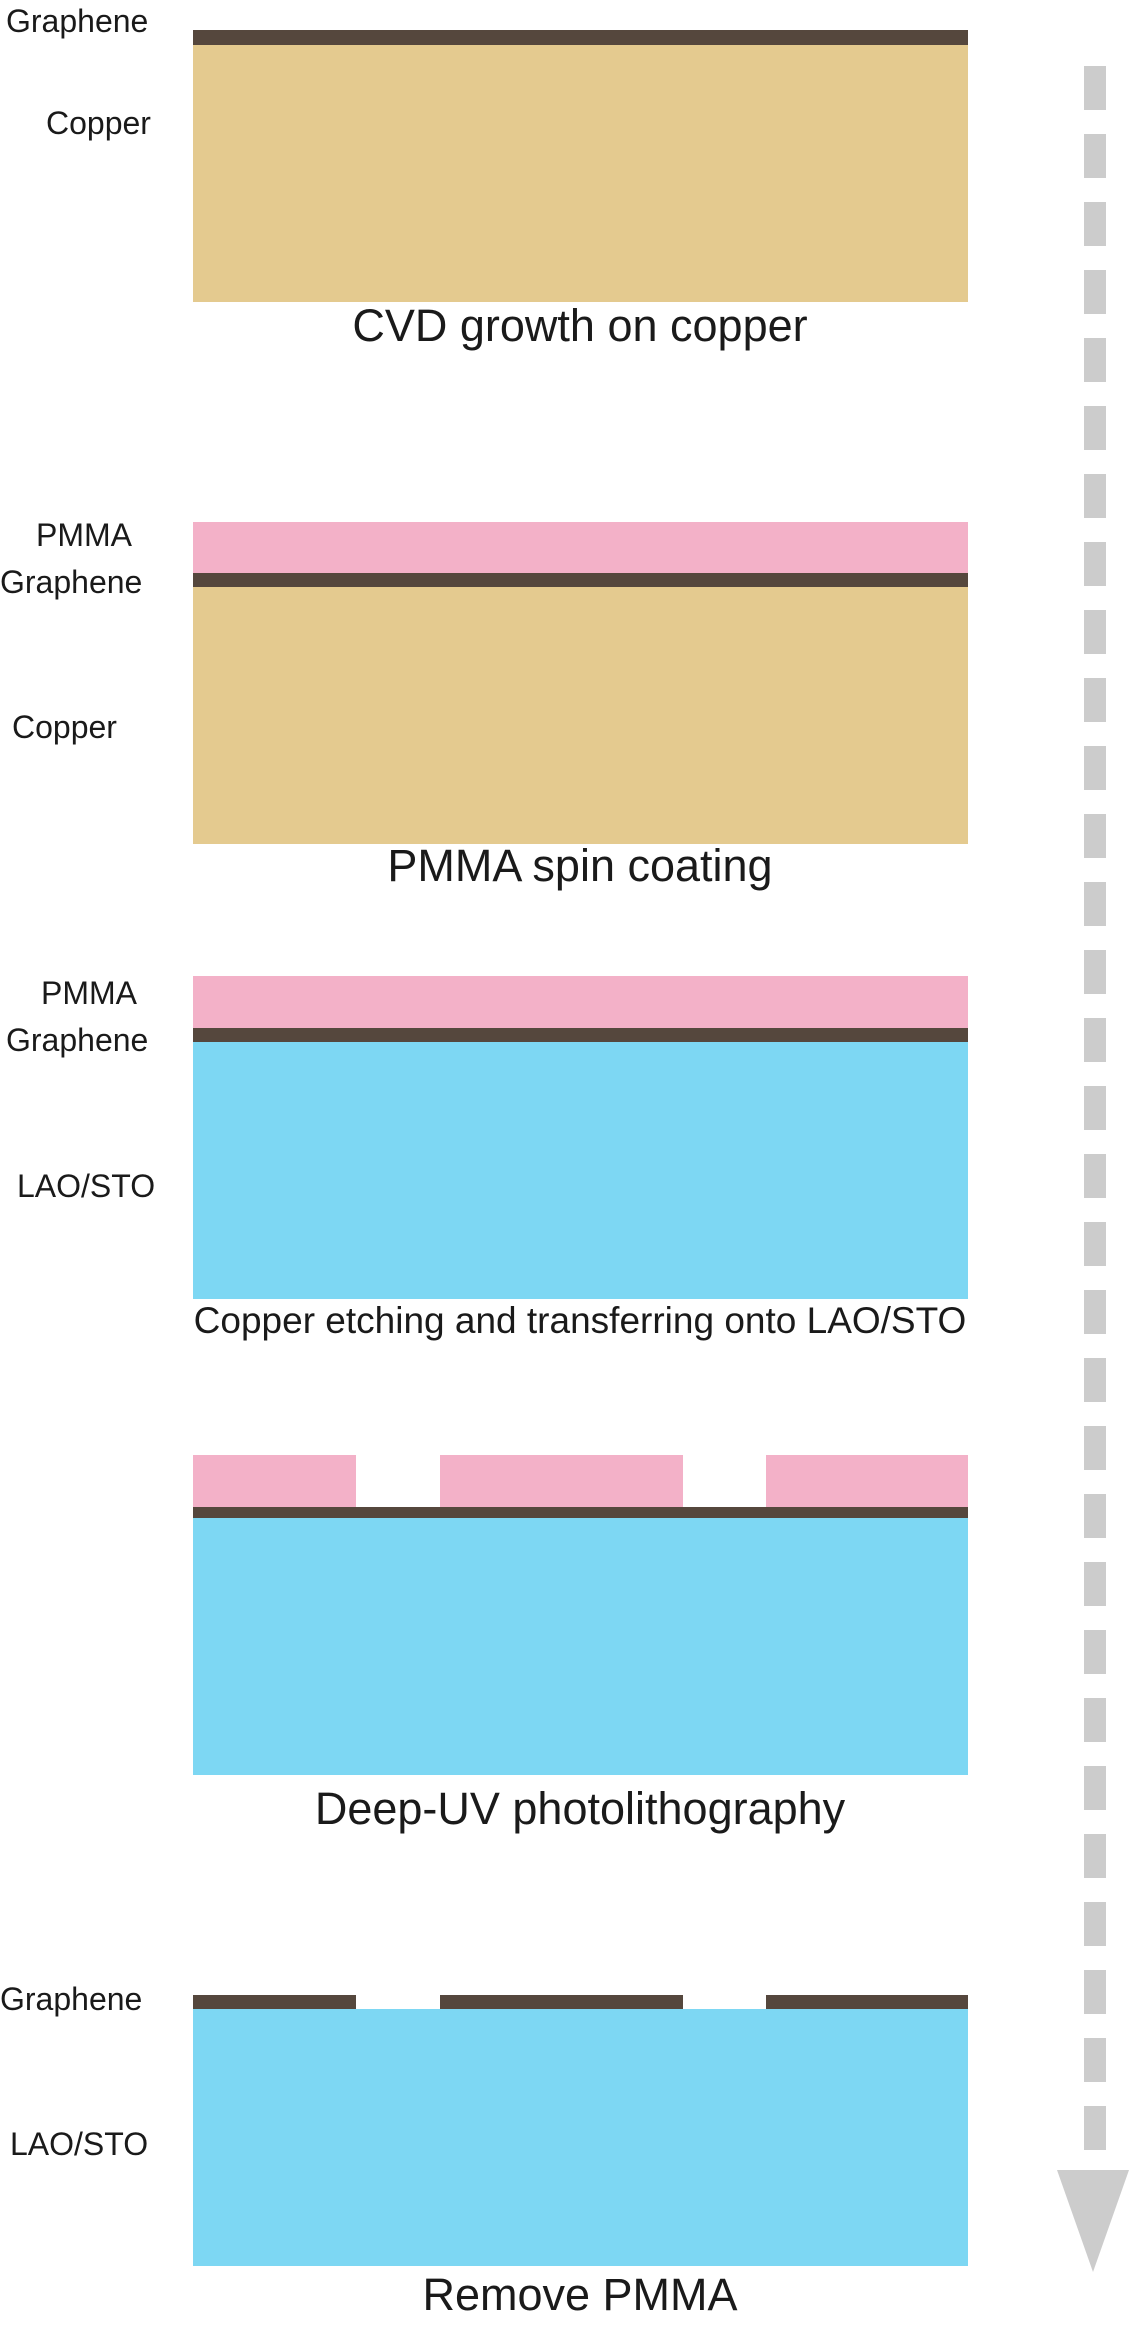 Image resolution: width=1137 pixels, height=2325 pixels. I want to click on step-caption: PMMA spin coating, so click(580, 865).